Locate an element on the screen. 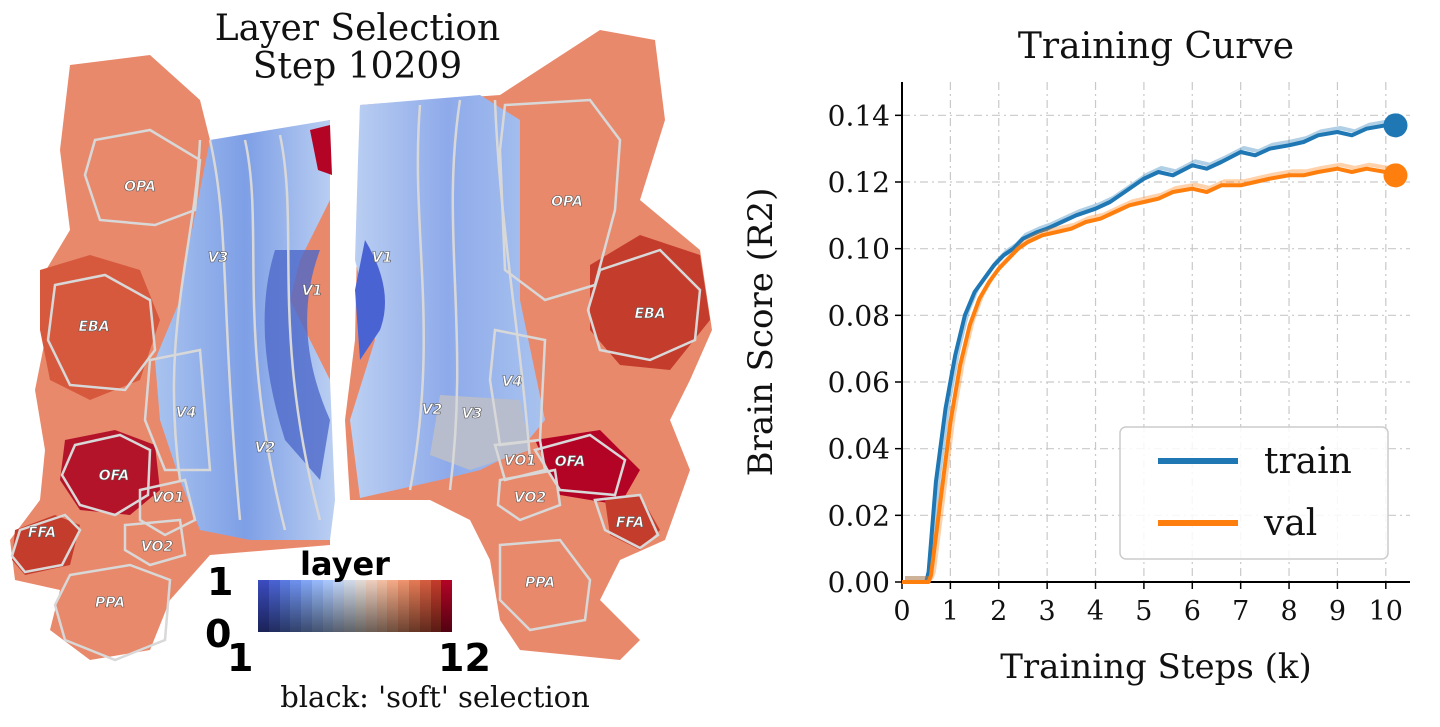 This screenshot has width=1440, height=727. y-tick-label: 0.10 is located at coordinates (859, 249).